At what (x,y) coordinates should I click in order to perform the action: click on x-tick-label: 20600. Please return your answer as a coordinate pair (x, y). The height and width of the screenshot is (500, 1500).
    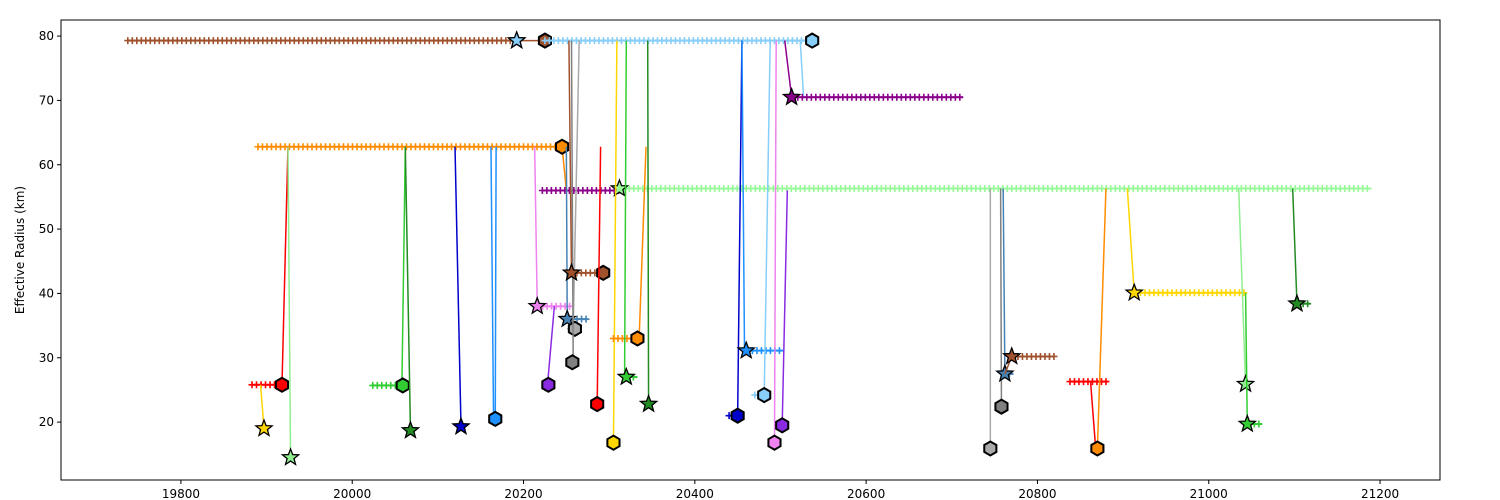
    Looking at the image, I should click on (866, 493).